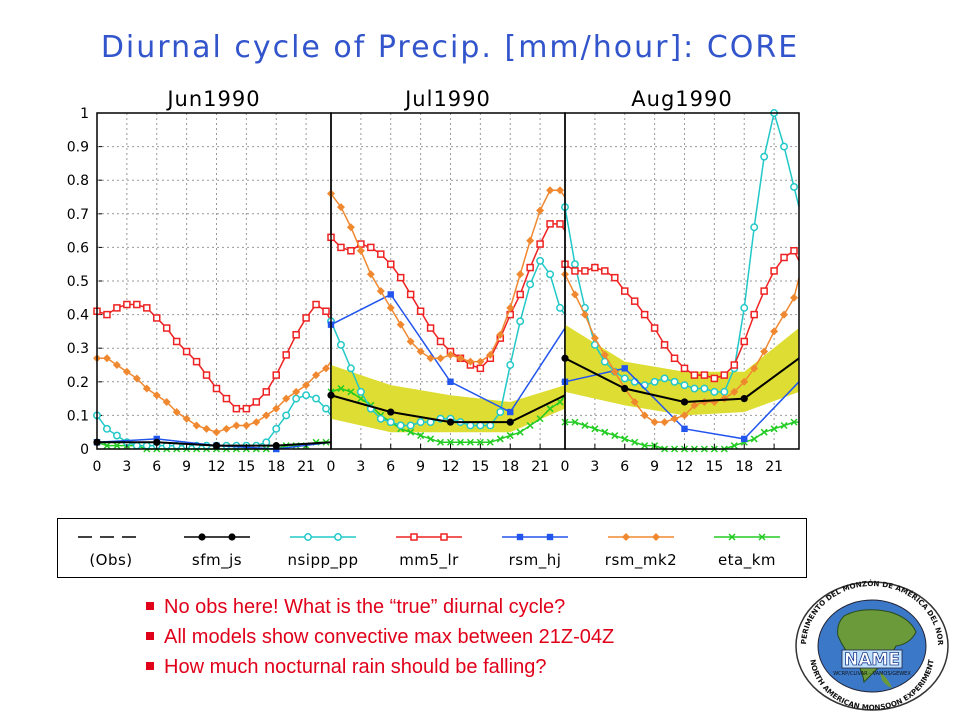 This screenshot has width=960, height=720. Describe the element at coordinates (535, 537) in the screenshot. I see `legend-swatch` at that location.